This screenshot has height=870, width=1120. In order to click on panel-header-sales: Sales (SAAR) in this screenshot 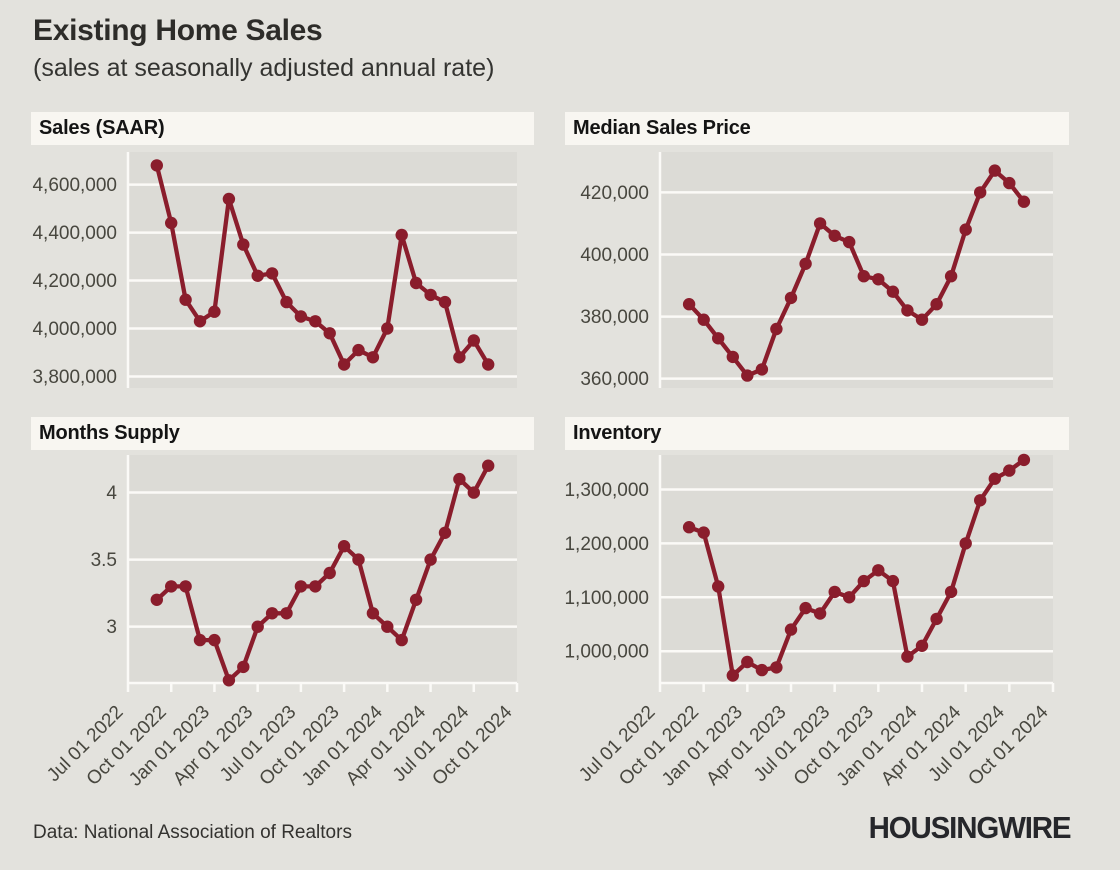, I will do `click(282, 128)`.